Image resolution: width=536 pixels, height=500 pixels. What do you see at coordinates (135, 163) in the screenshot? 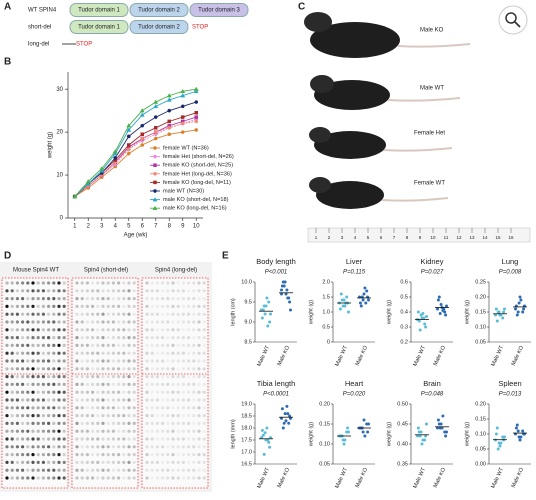
I see `series-line` at bounding box center [135, 163].